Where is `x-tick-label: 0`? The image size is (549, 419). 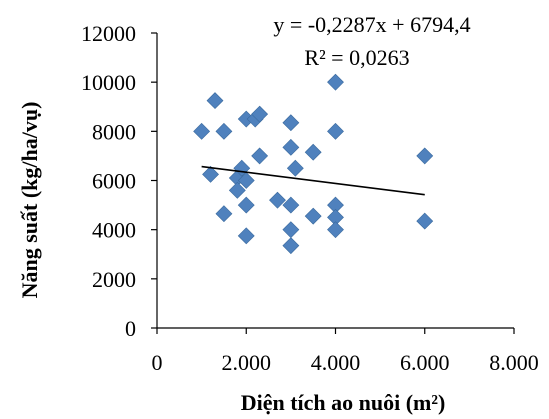 x-tick-label: 0 is located at coordinates (157, 362).